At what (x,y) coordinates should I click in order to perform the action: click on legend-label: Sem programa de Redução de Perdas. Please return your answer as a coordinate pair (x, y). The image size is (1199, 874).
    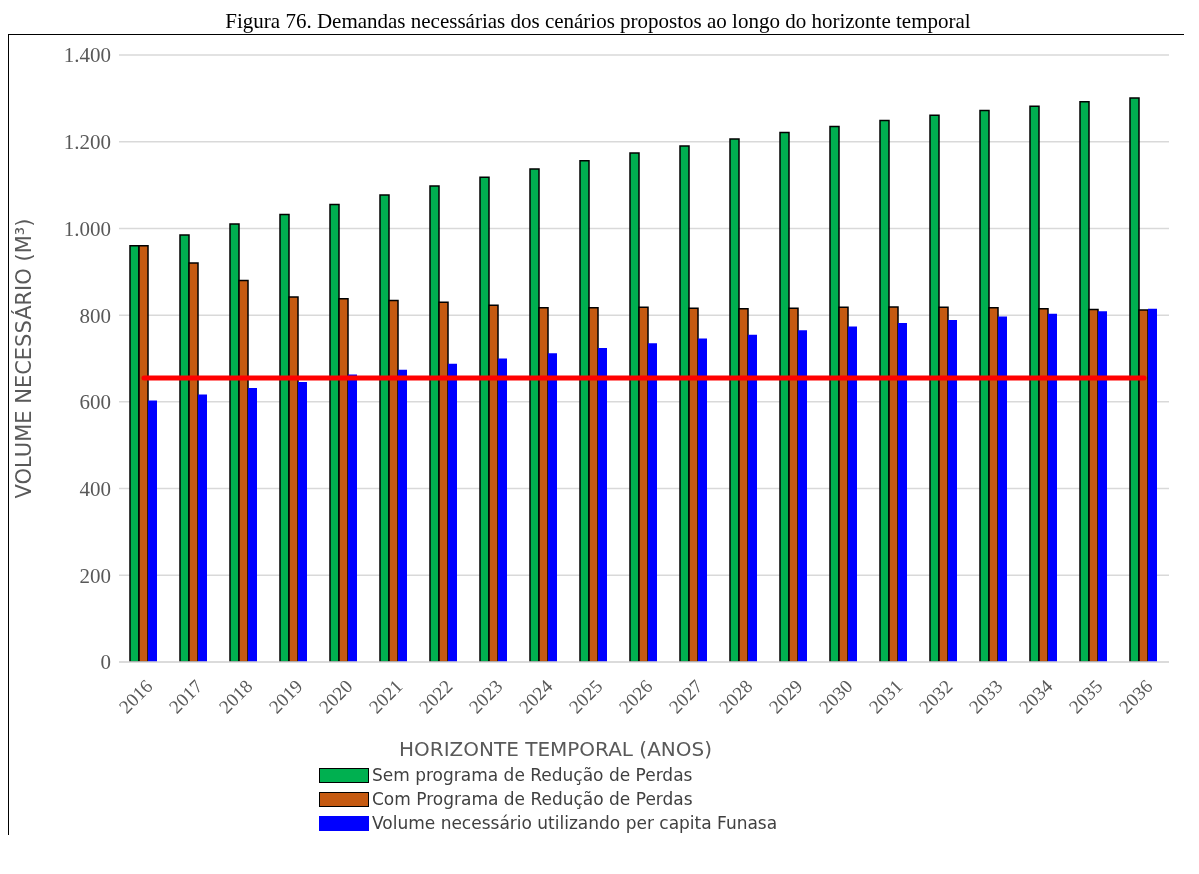
    Looking at the image, I should click on (532, 775).